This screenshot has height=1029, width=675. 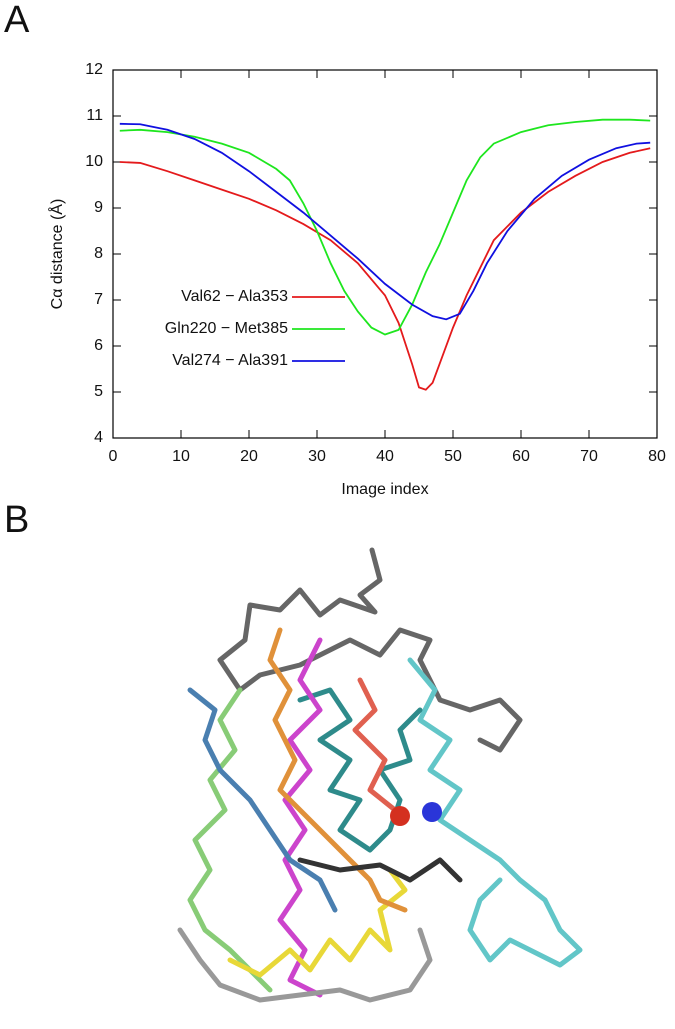 I want to click on y-tick-label: 7, so click(x=98, y=299).